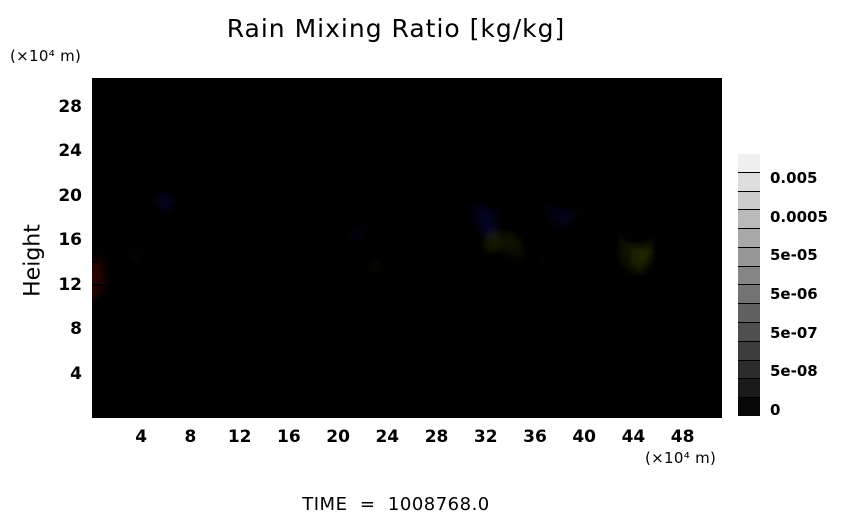 Image resolution: width=854 pixels, height=519 pixels. I want to click on x-tick-label: 40, so click(584, 437).